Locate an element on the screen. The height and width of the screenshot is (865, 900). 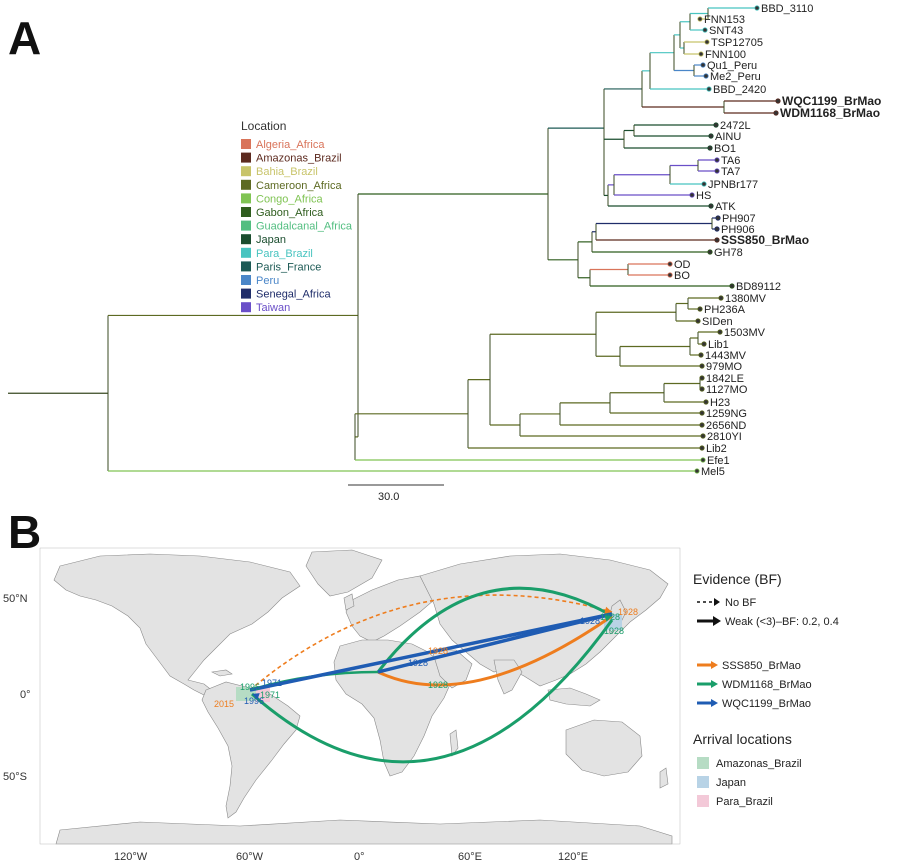
arrowhead-wqc1199 is located at coordinates (256, 696).